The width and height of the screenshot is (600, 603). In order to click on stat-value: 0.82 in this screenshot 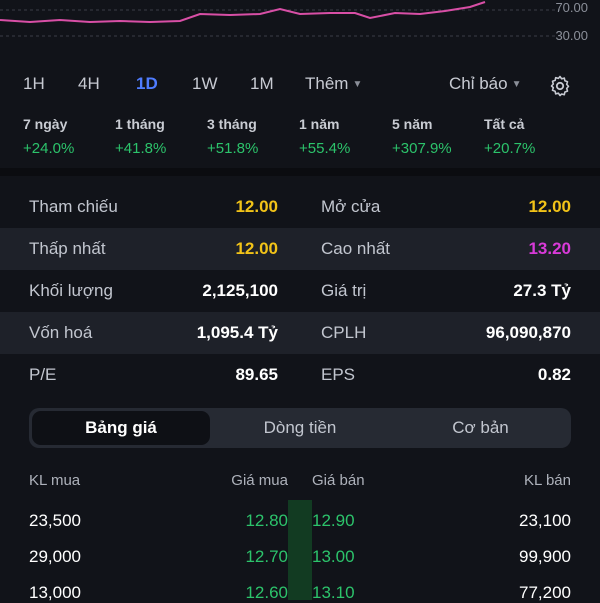, I will do `click(554, 374)`.